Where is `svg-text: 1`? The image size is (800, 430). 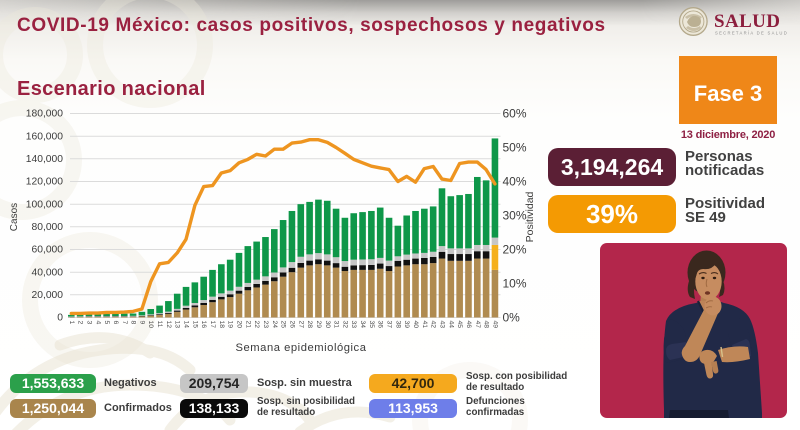
svg-text: 1 is located at coordinates (71, 323).